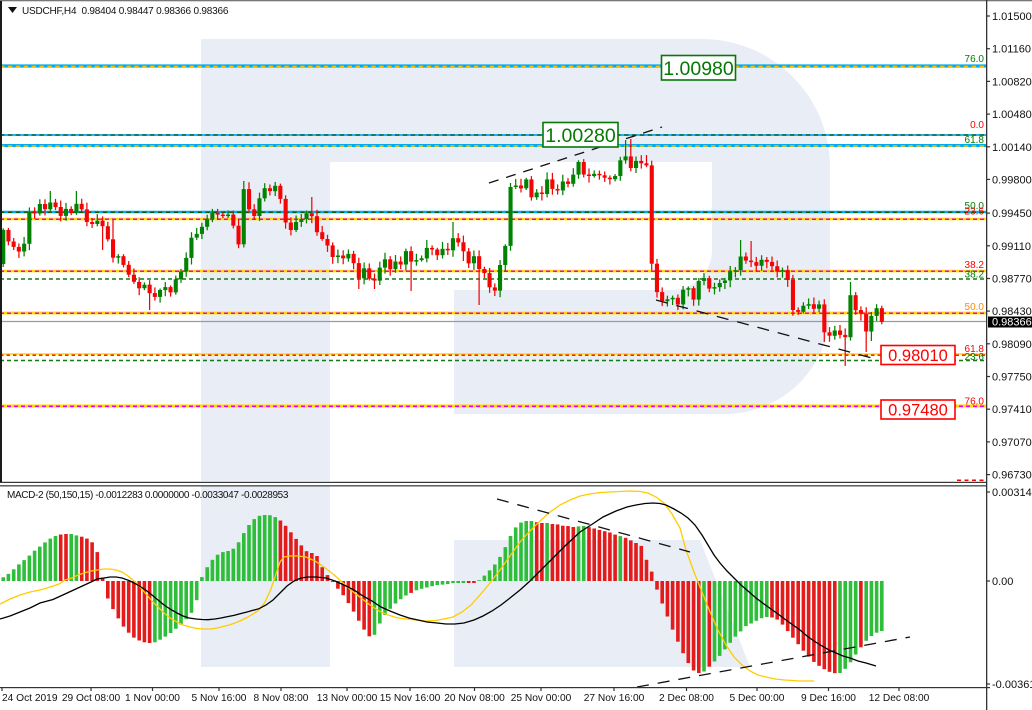  I want to click on svg-text: 1.00480, so click(1012, 115).